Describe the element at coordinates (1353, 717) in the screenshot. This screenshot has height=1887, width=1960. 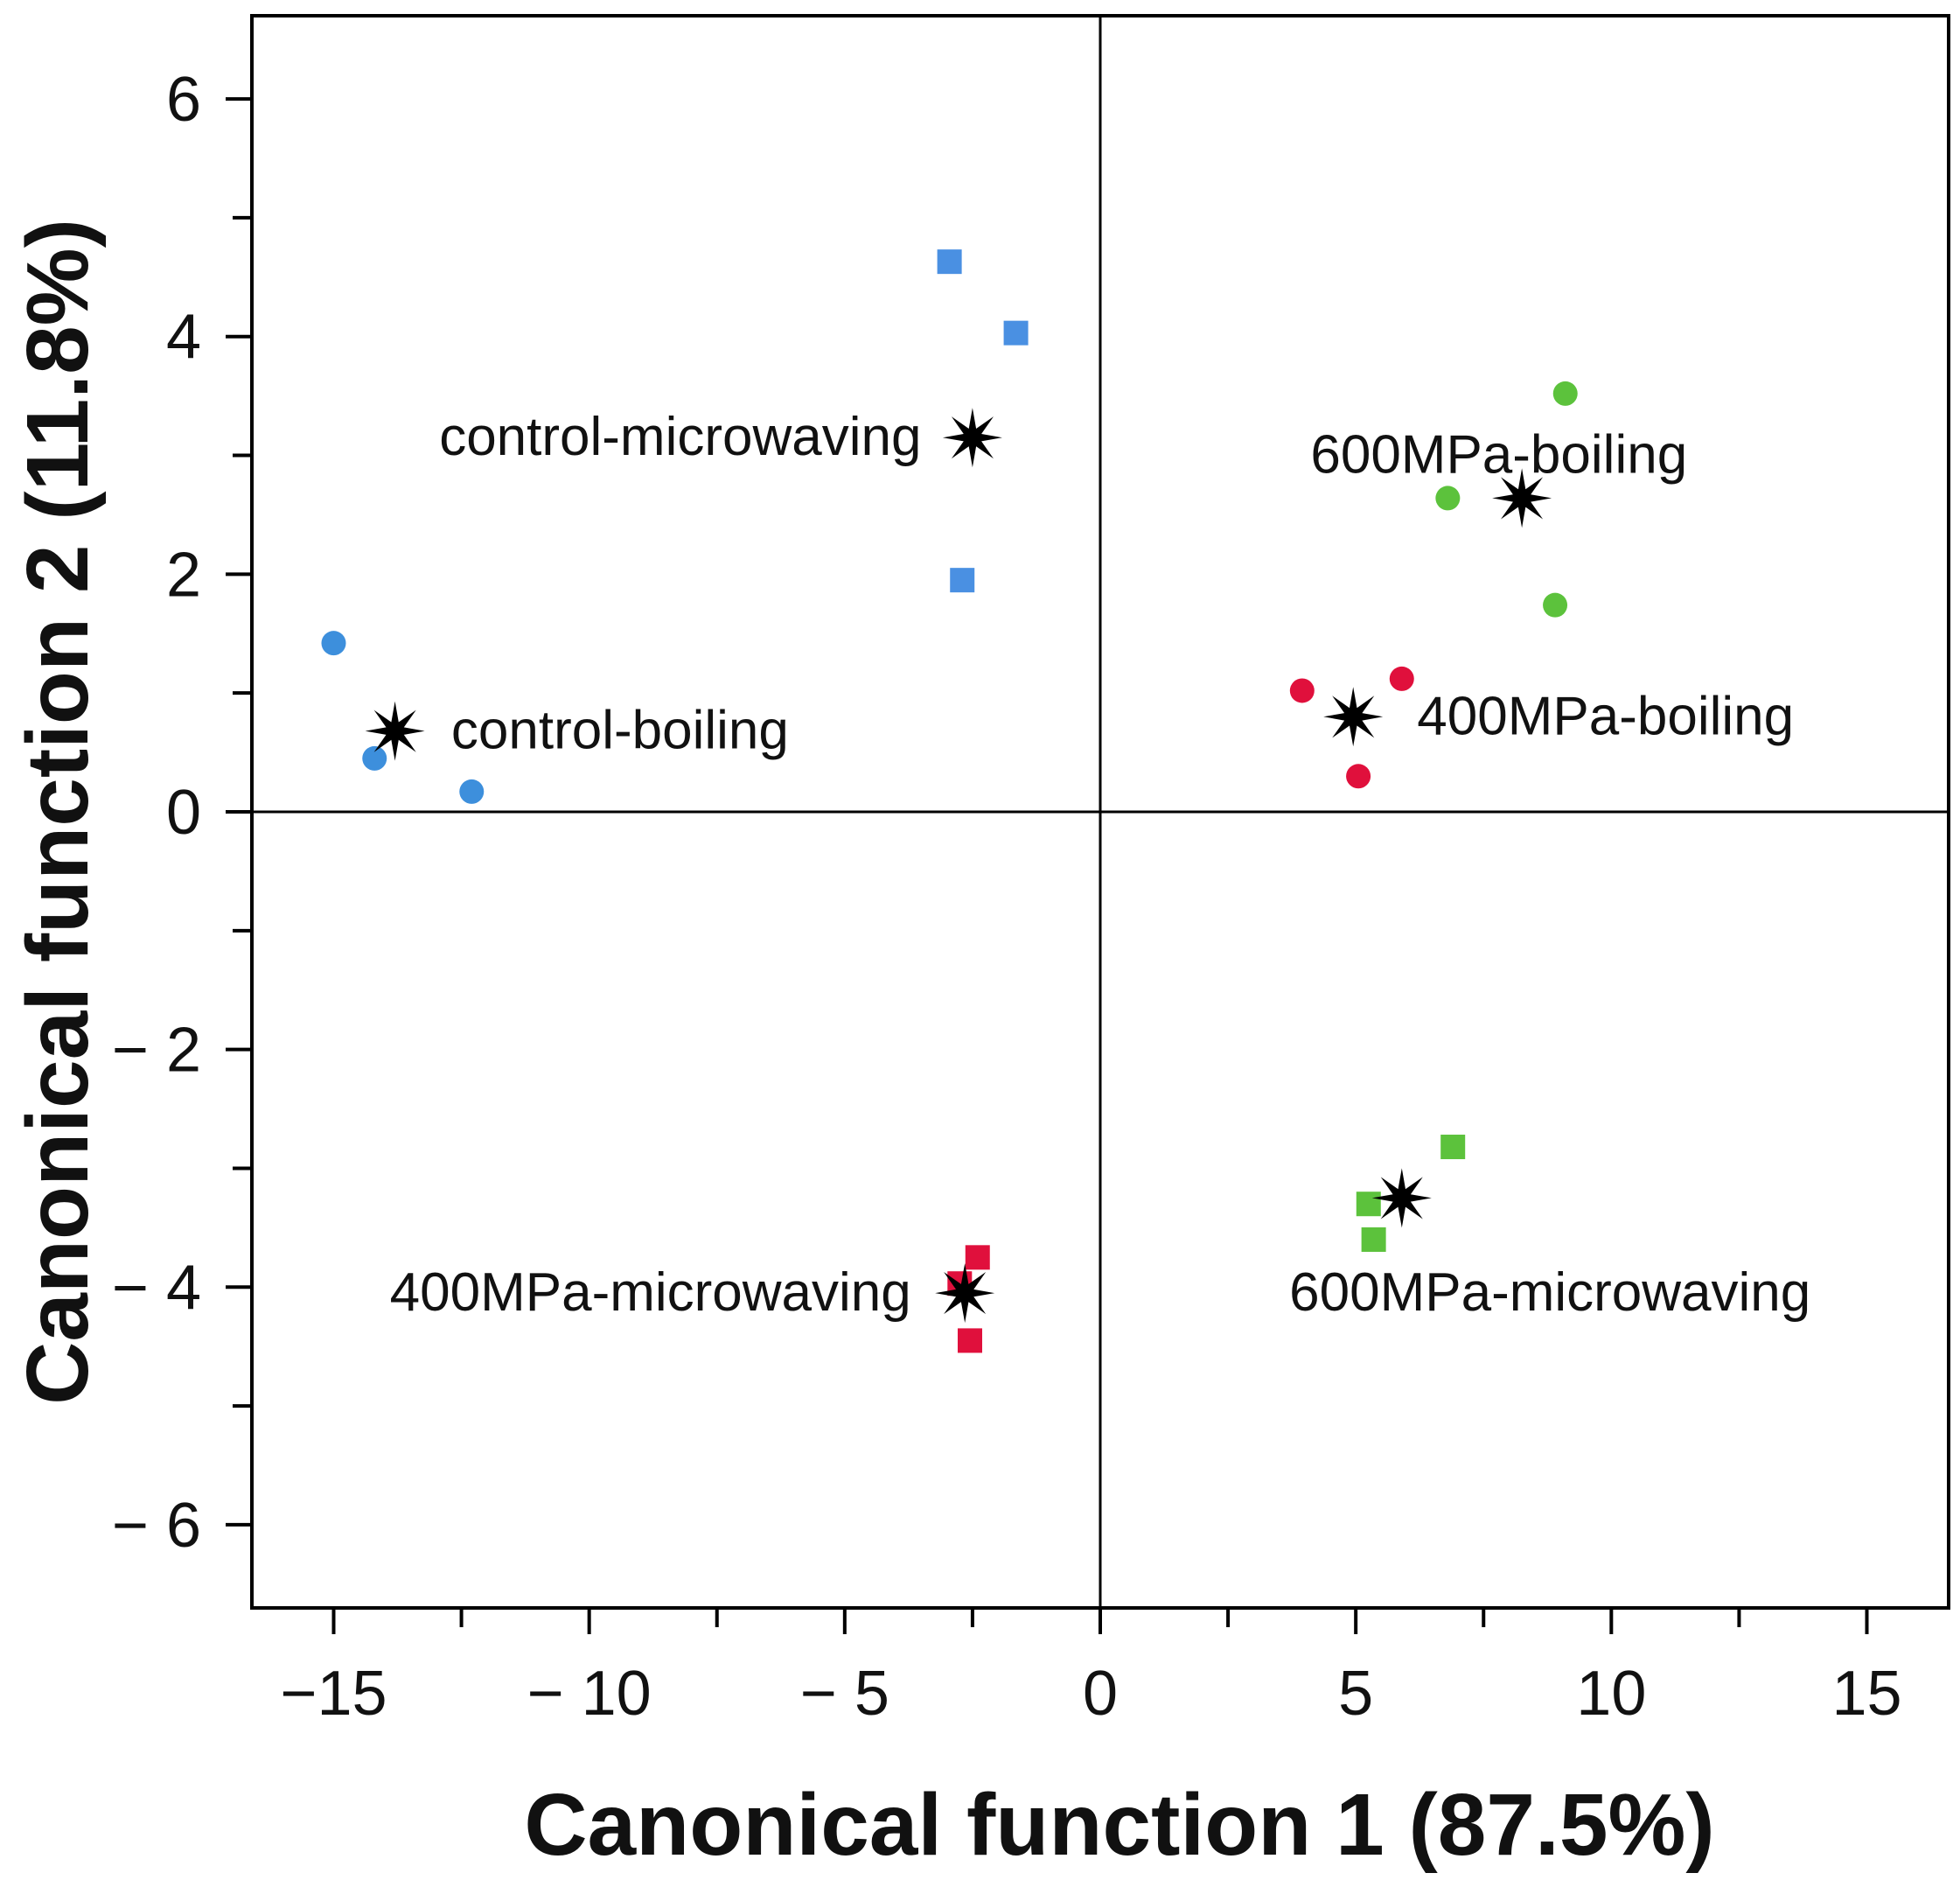
I see `centroid-star-400MPa-boiling` at that location.